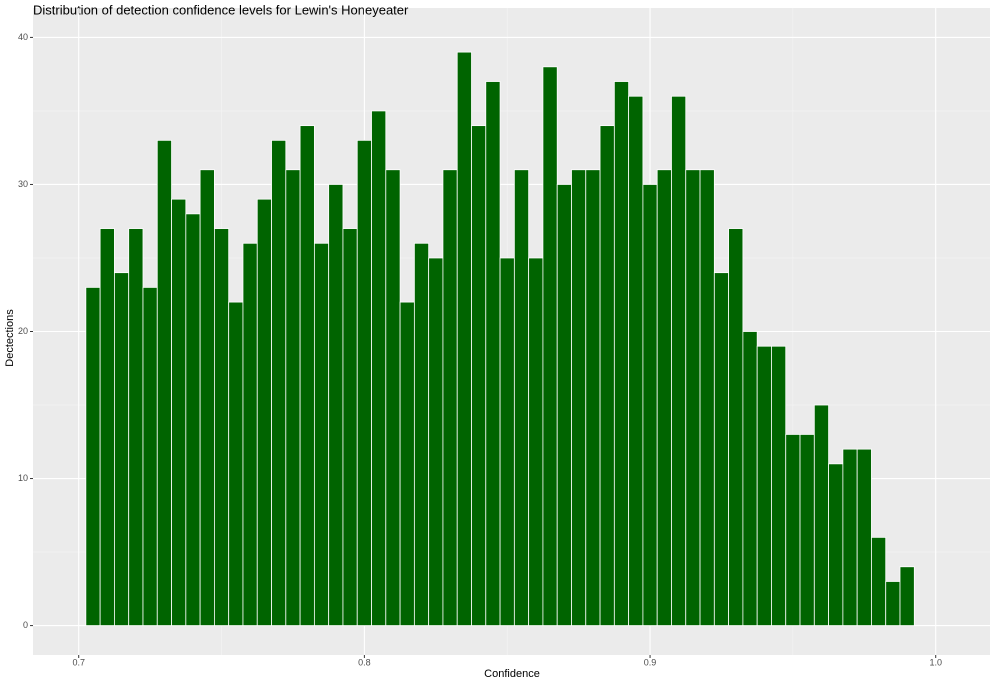  What do you see at coordinates (23, 37) in the screenshot?
I see `y-tick-label: 40` at bounding box center [23, 37].